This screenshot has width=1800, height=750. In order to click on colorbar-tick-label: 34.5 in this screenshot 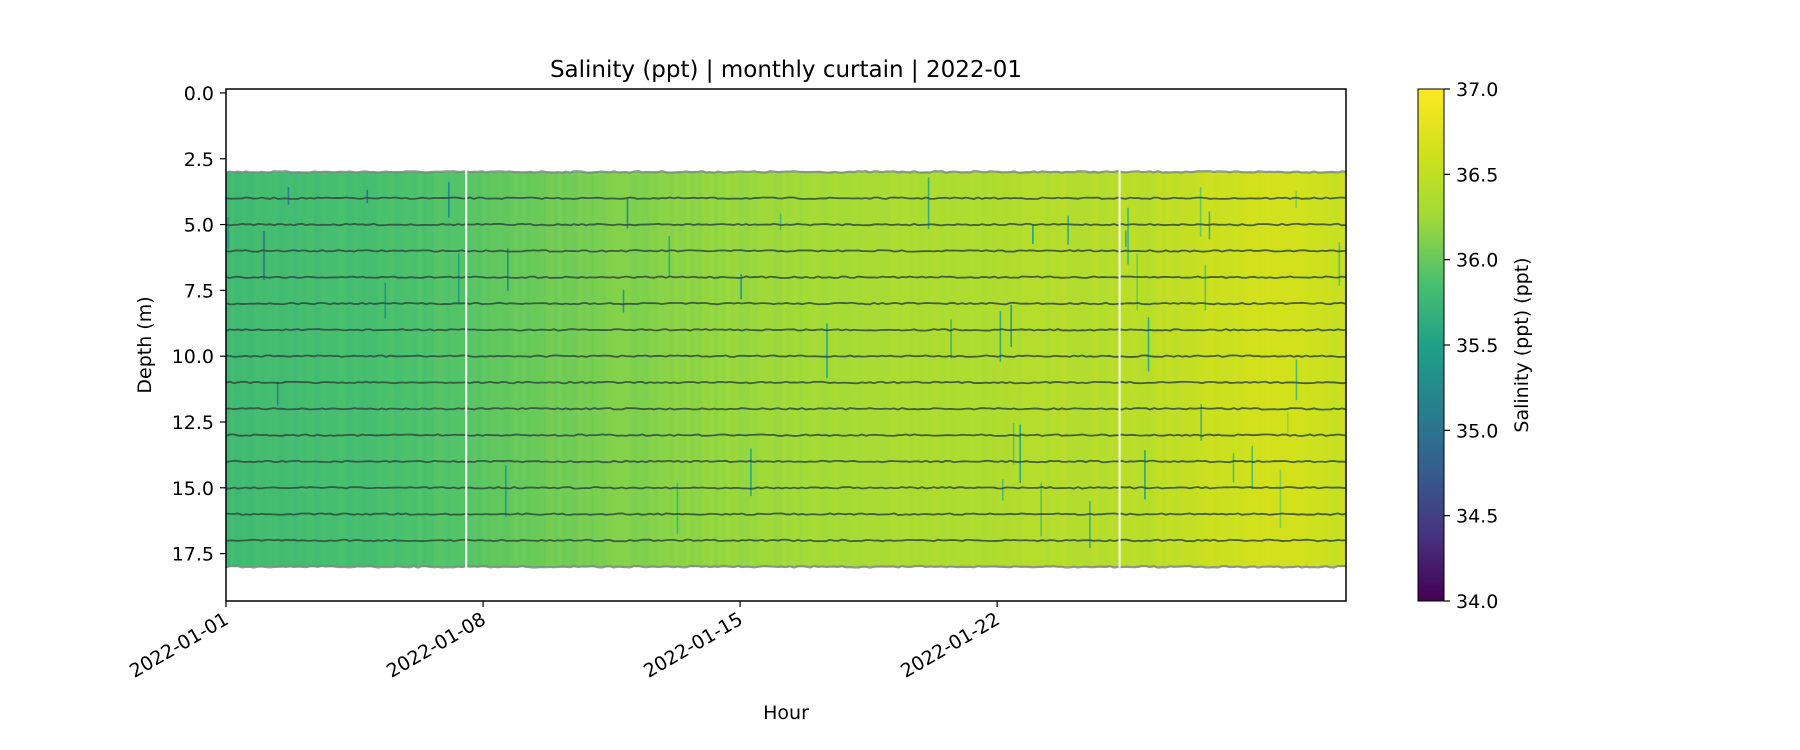, I will do `click(1477, 517)`.